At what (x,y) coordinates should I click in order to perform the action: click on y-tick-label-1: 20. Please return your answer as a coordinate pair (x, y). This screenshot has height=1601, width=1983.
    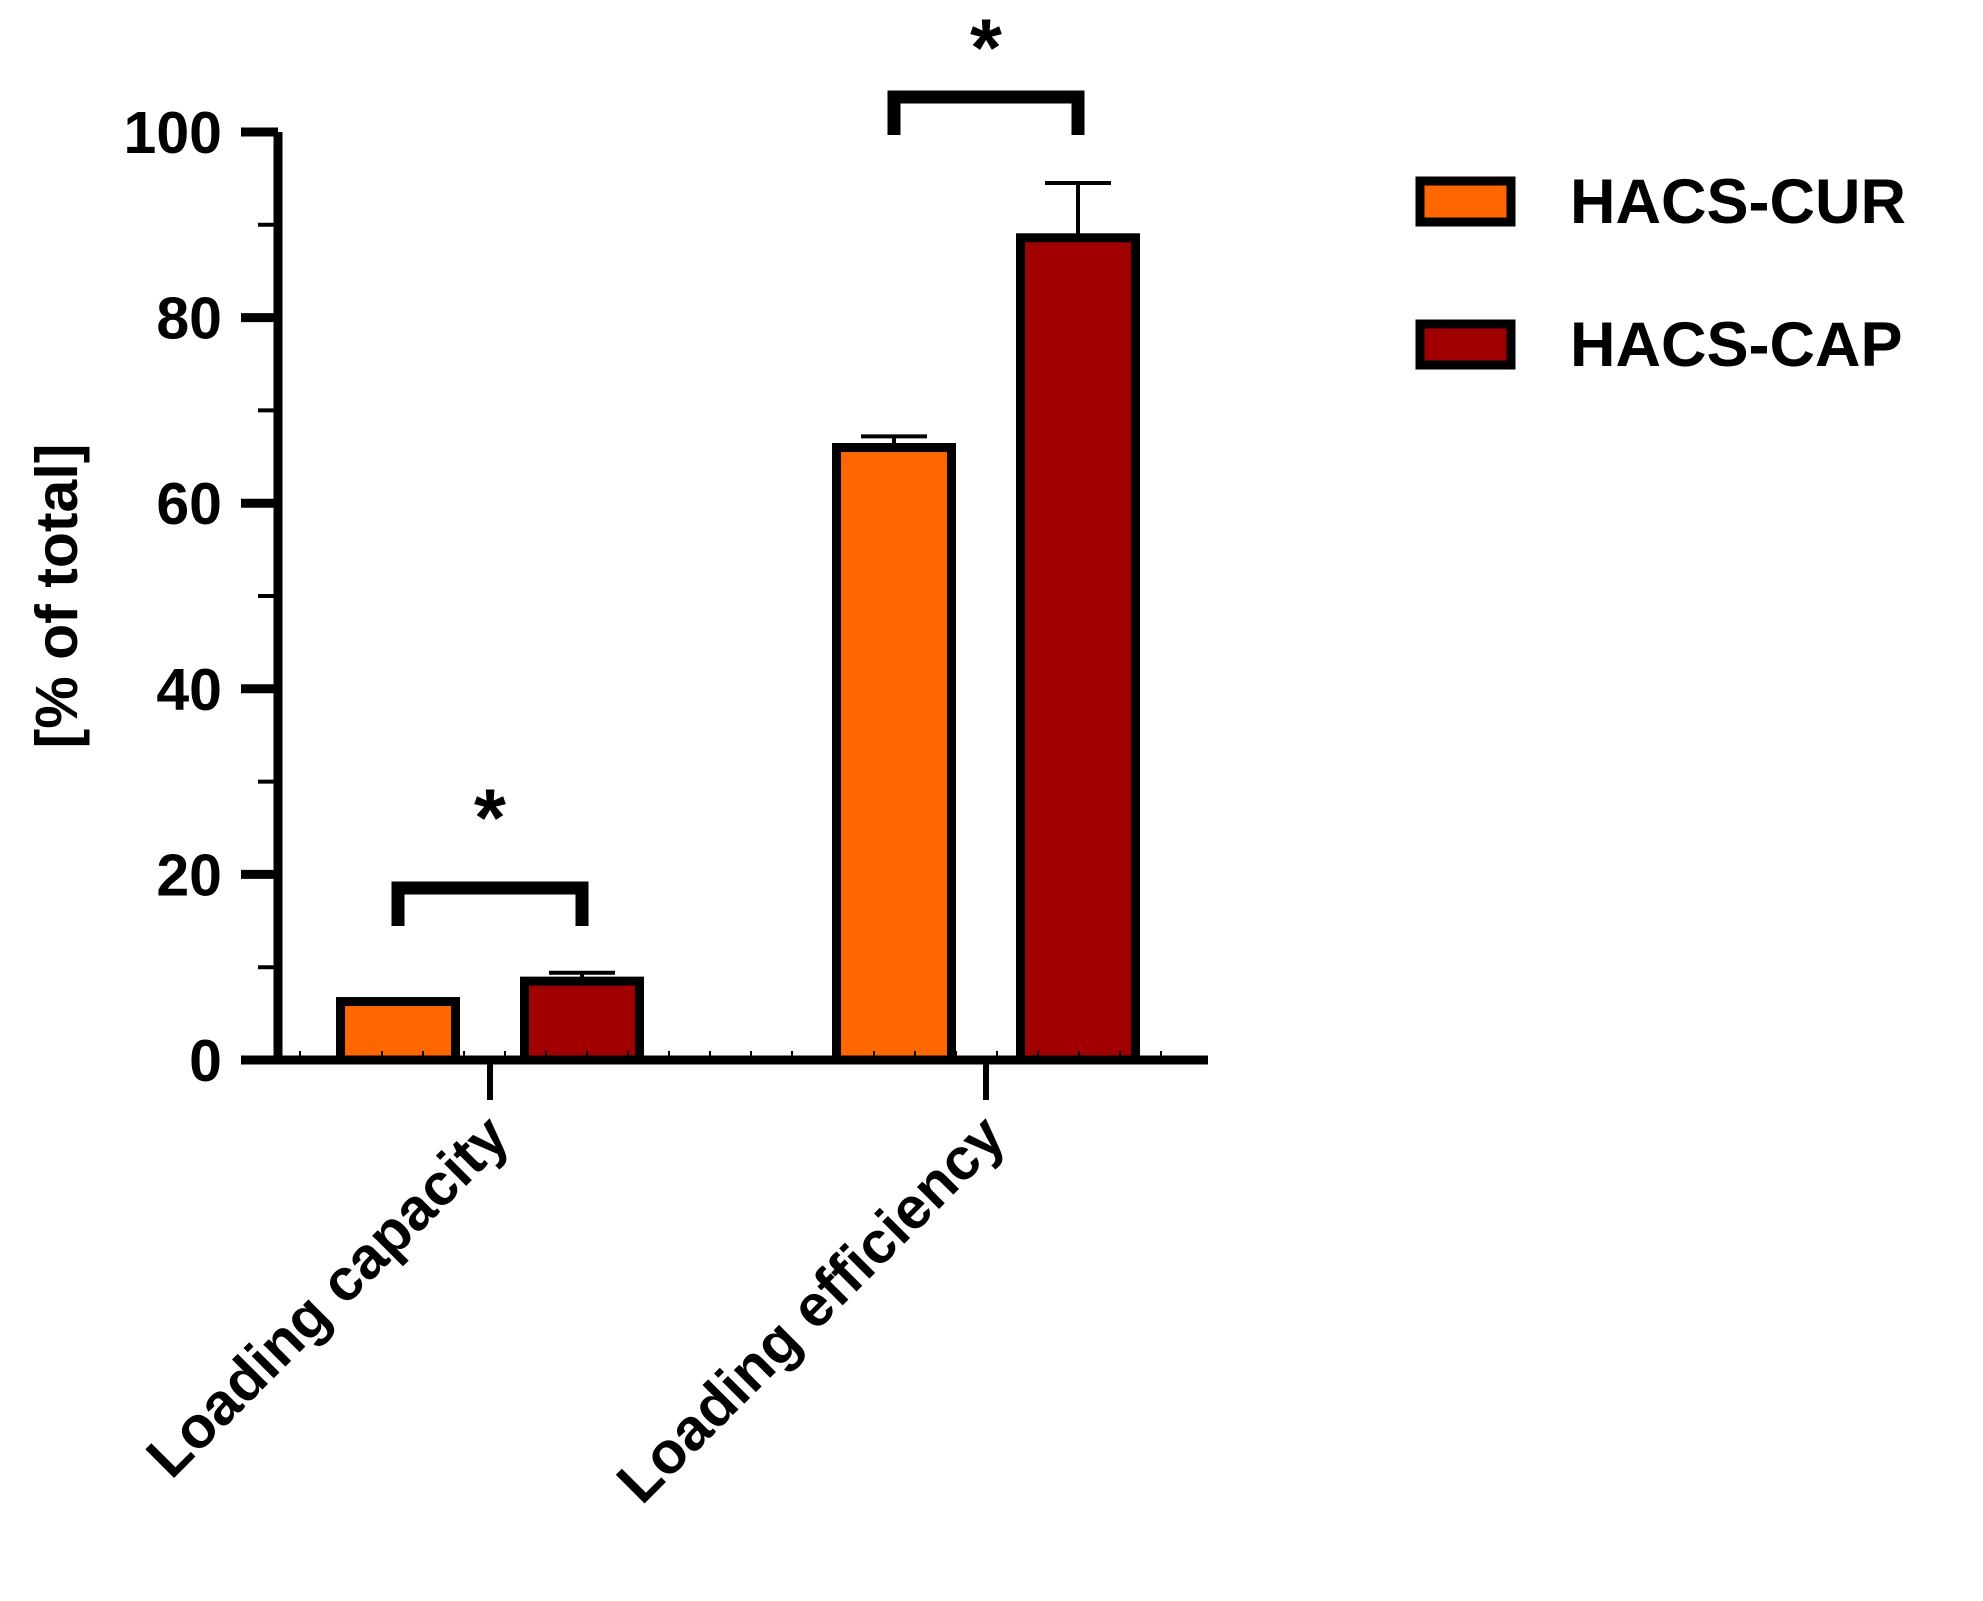
    Looking at the image, I should click on (189, 875).